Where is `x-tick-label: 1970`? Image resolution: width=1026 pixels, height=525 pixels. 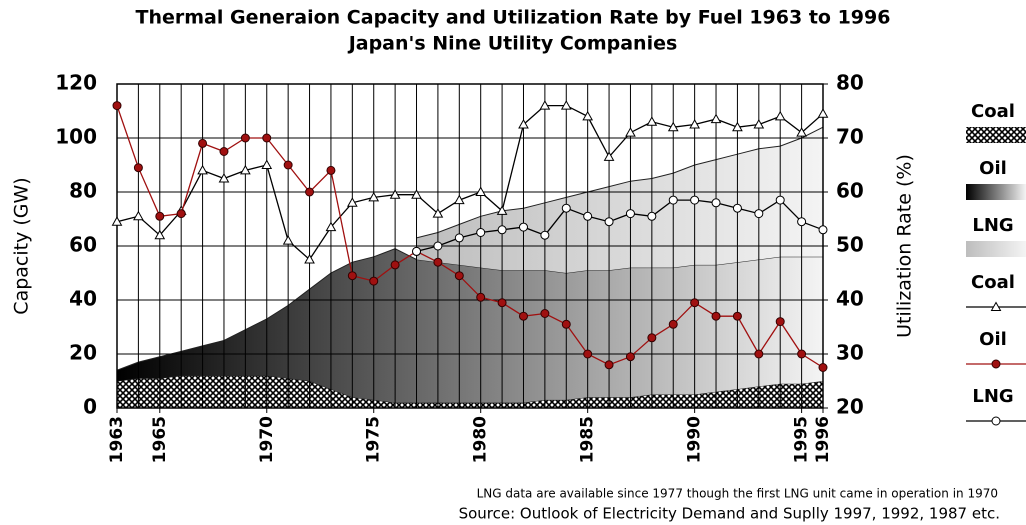 x-tick-label: 1970 is located at coordinates (267, 439).